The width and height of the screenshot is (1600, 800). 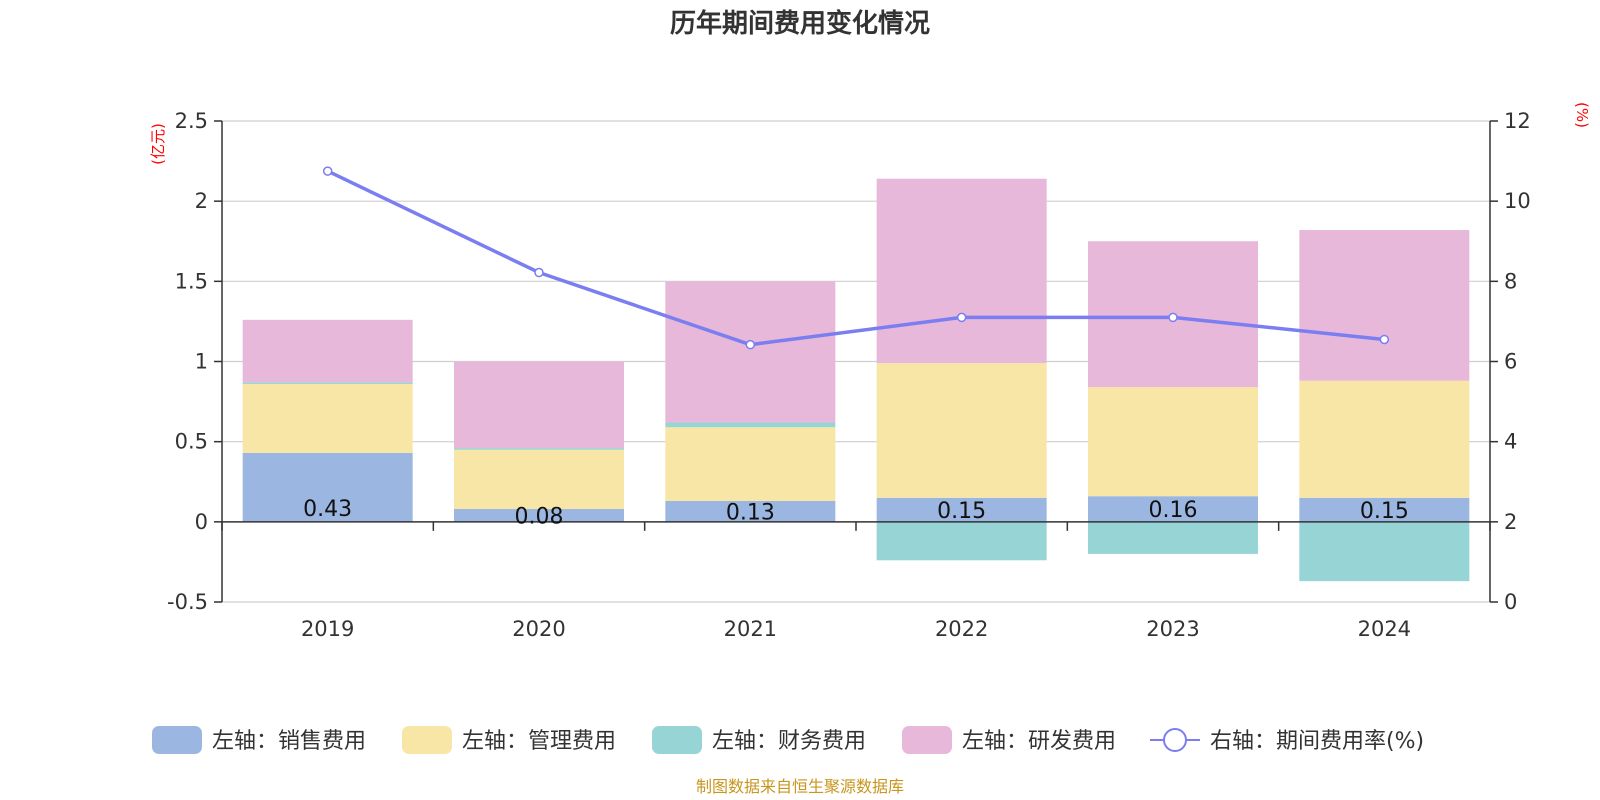 I want to click on bar-左轴：研发费用-2020, so click(x=539, y=405).